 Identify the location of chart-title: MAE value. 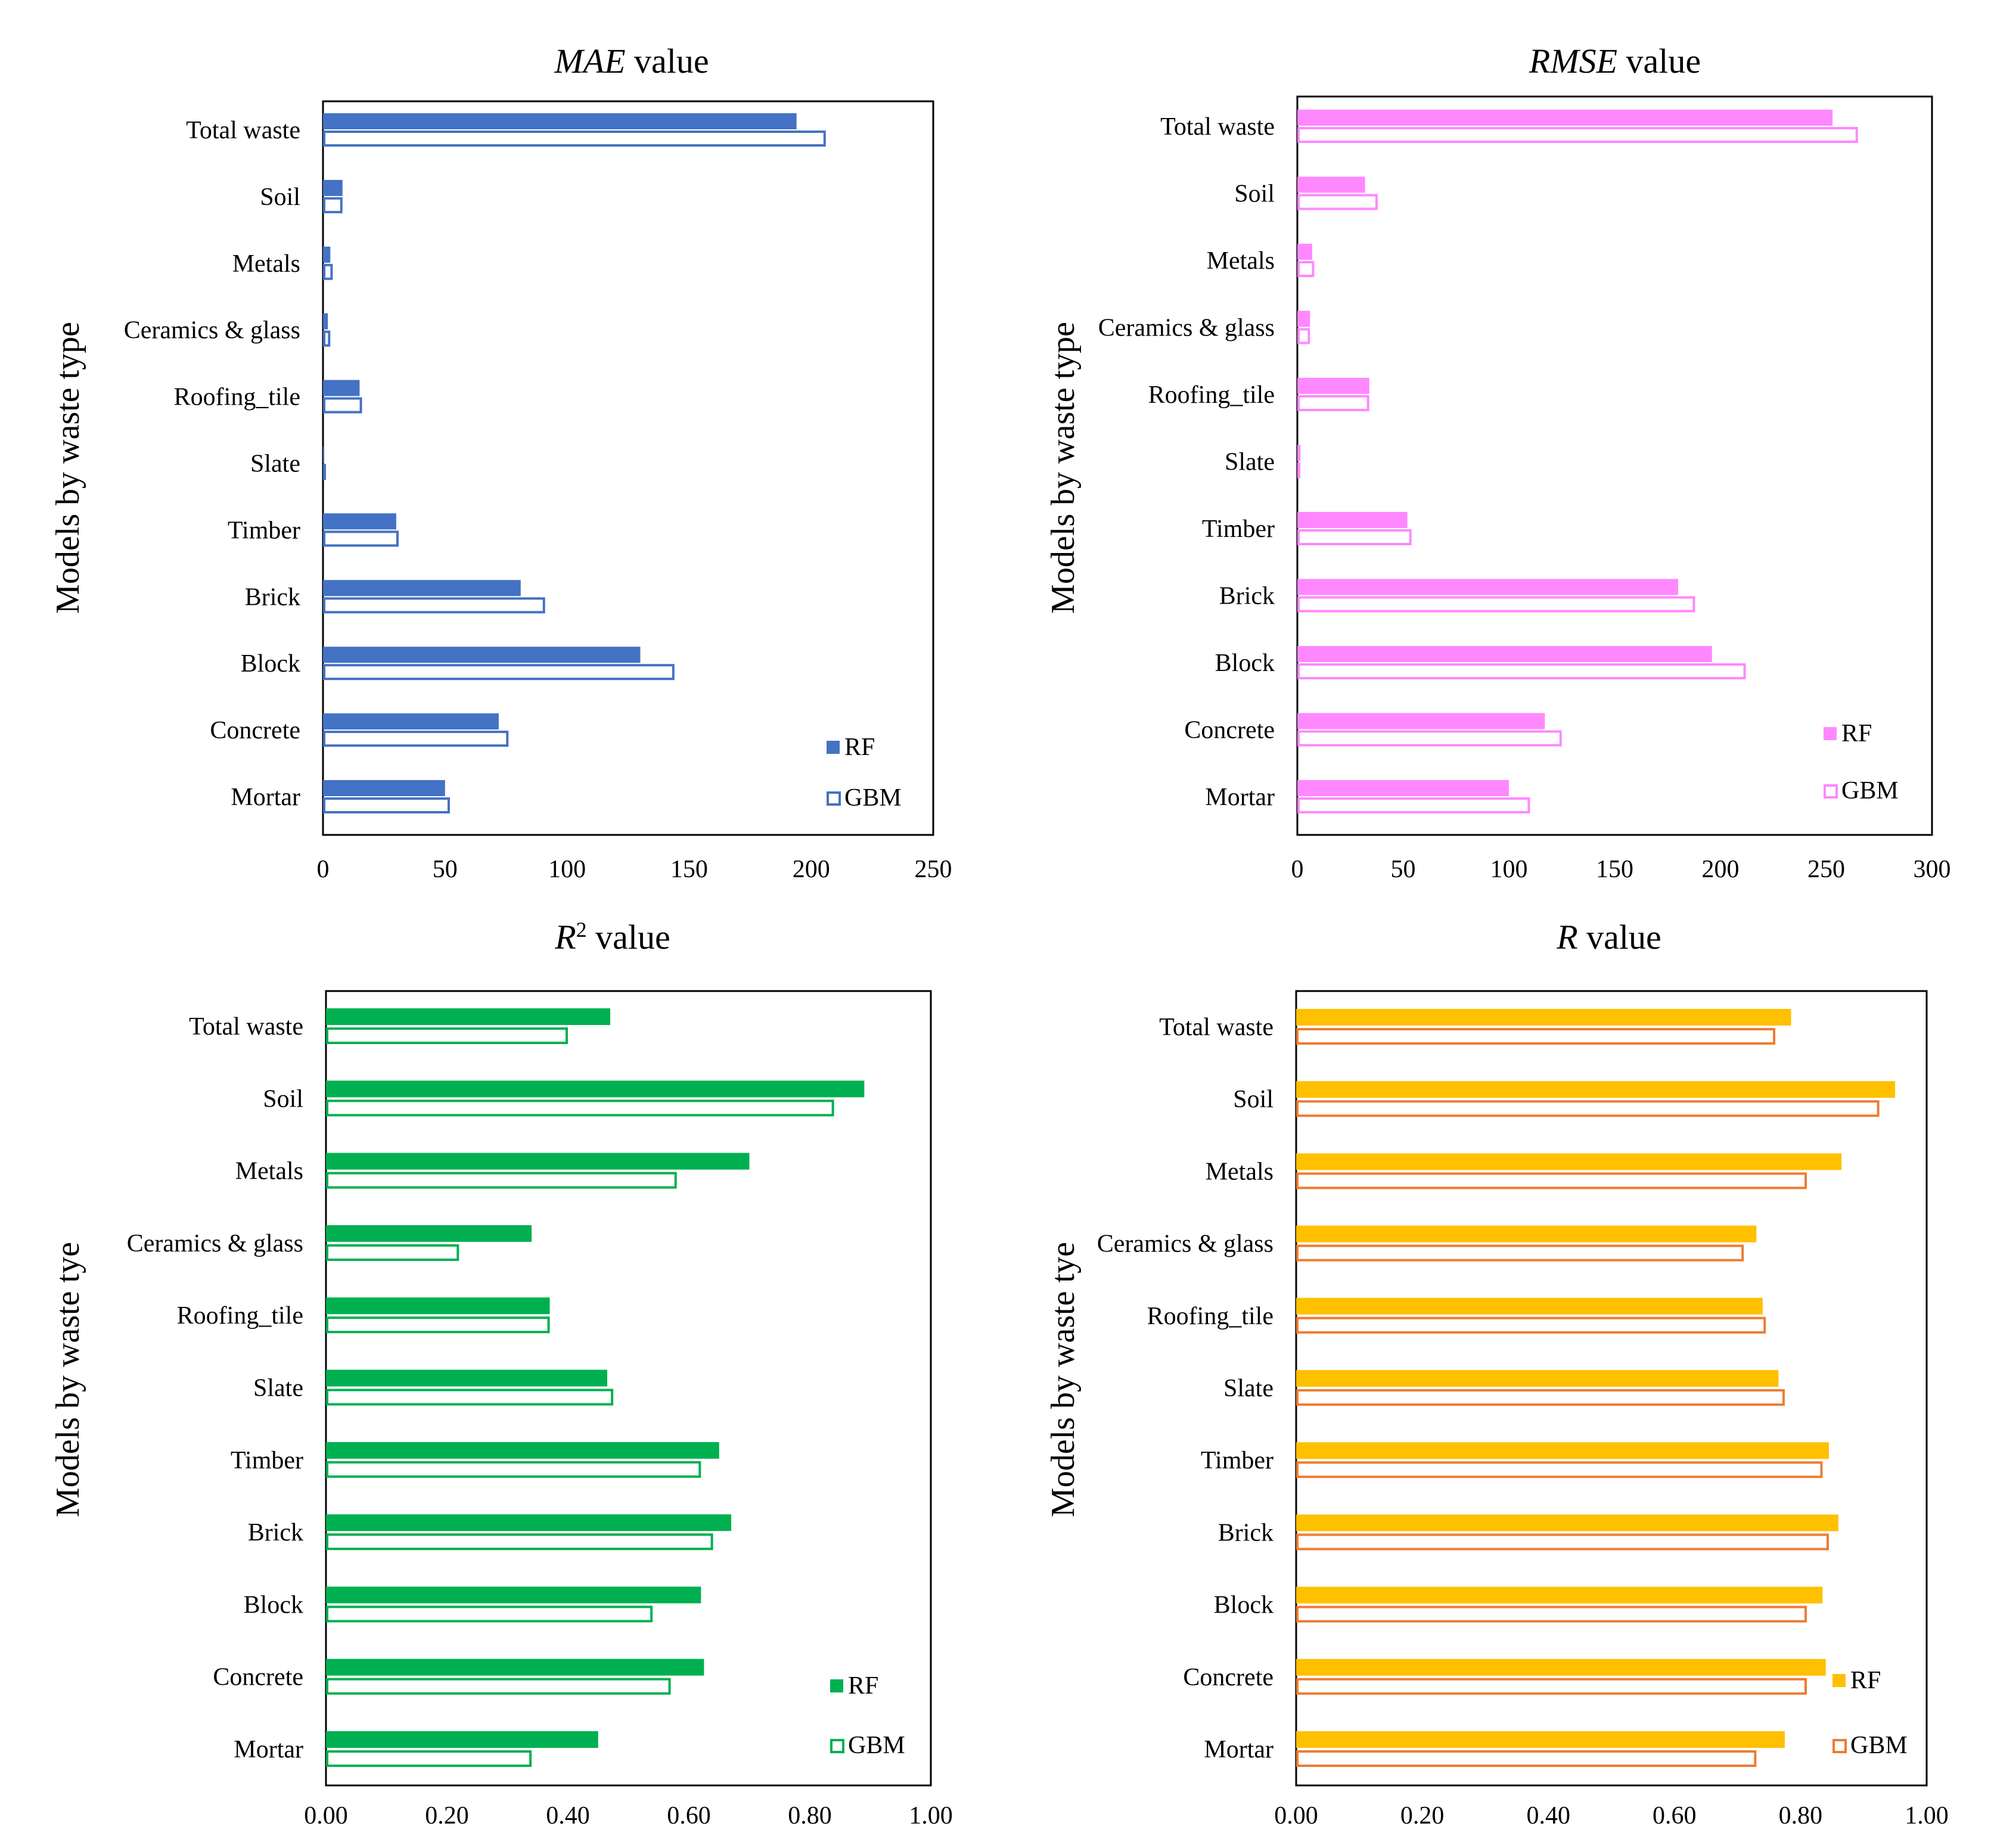
(632, 61).